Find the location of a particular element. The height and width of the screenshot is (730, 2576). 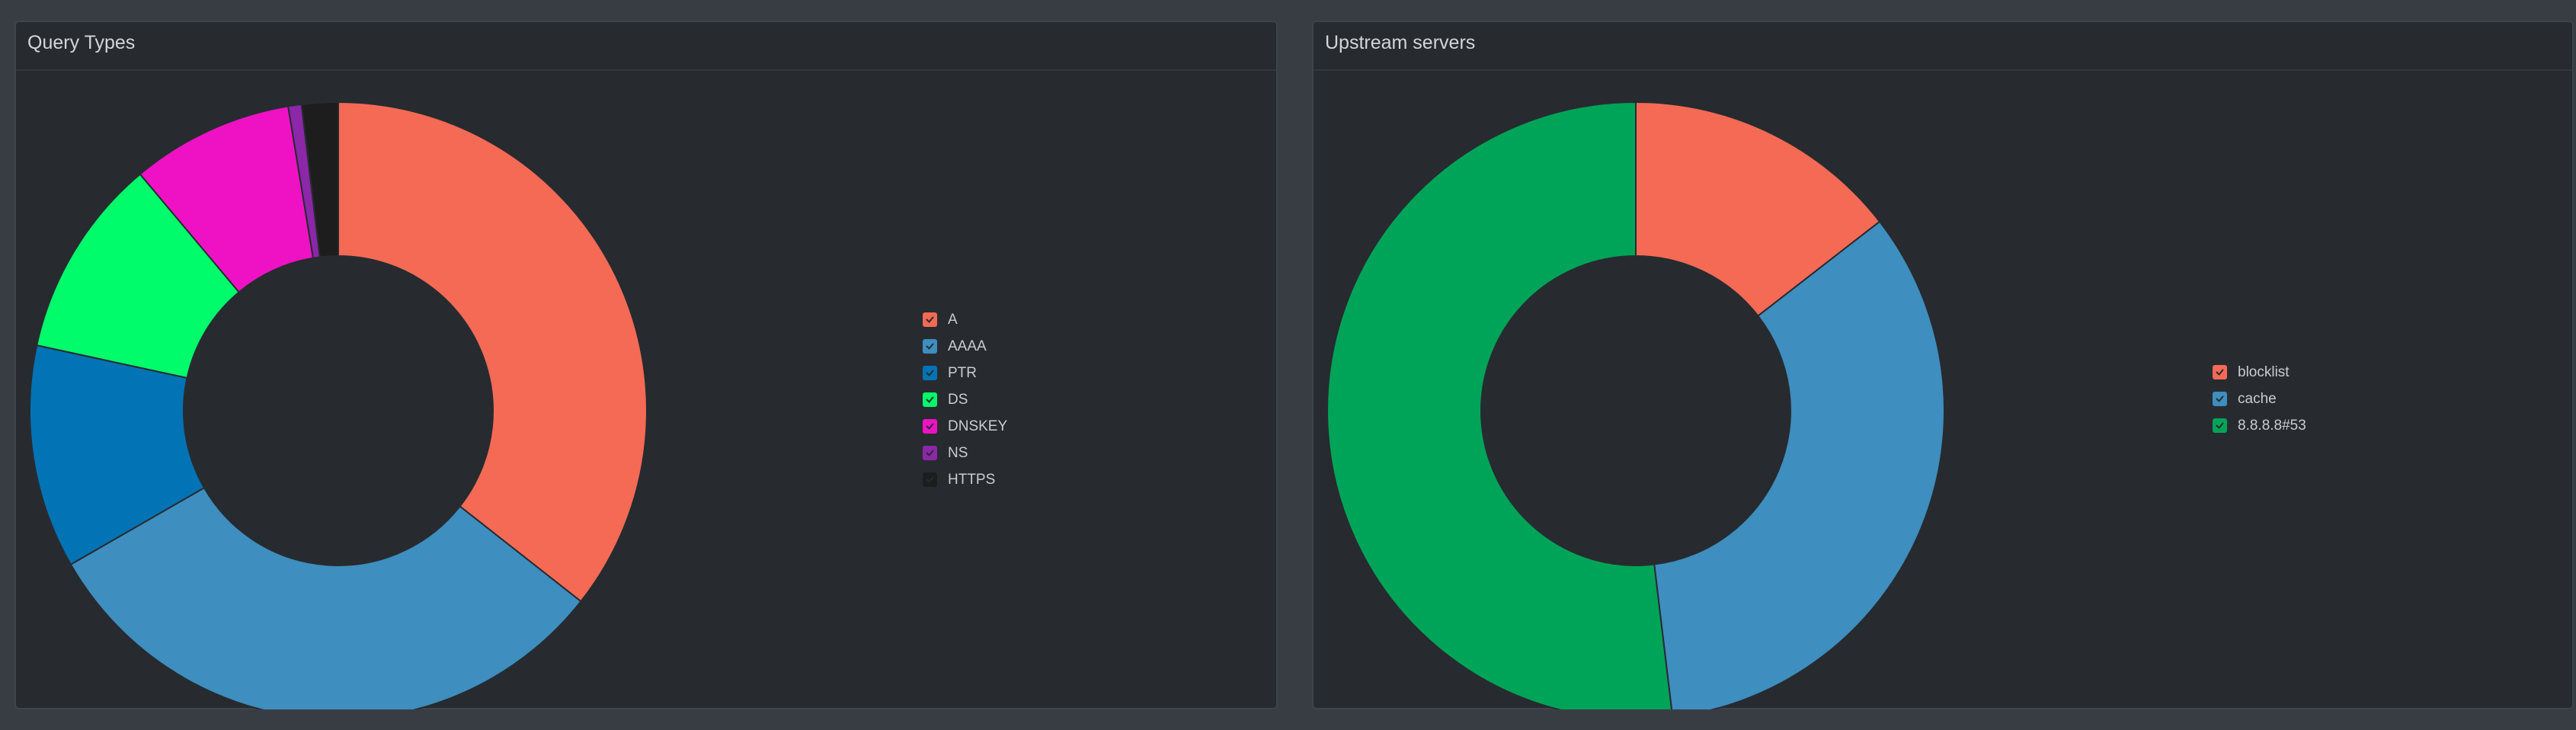

legend-label: cache is located at coordinates (2257, 398).